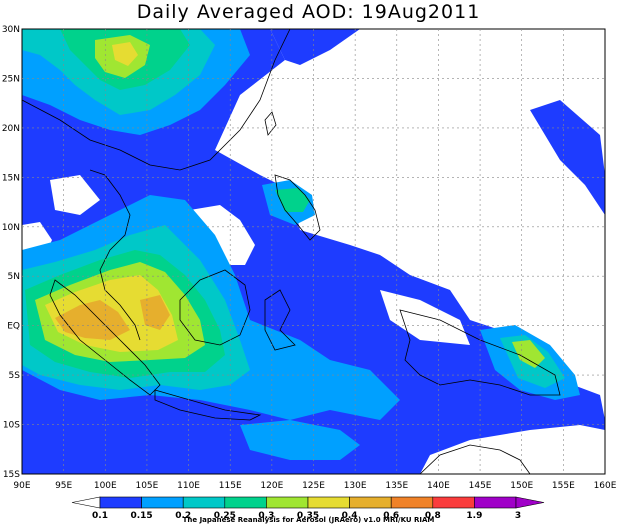  I want to click on legend-level-label: 0.2, so click(183, 516).